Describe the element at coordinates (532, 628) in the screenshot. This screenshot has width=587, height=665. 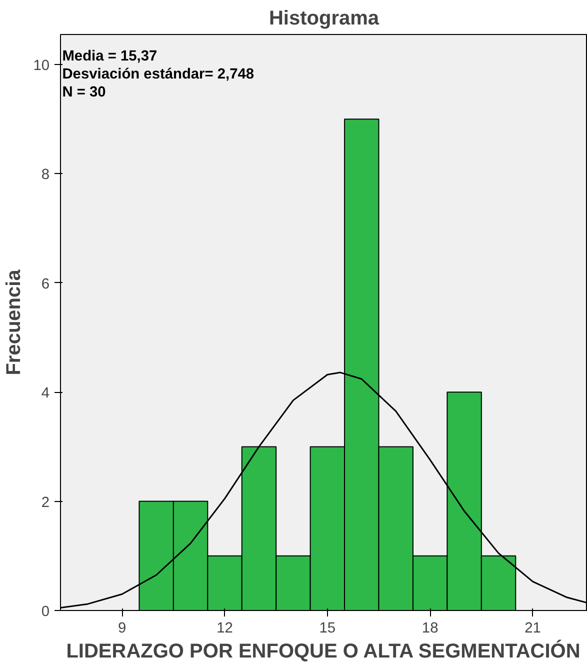
I see `x-tick-label: 21` at that location.